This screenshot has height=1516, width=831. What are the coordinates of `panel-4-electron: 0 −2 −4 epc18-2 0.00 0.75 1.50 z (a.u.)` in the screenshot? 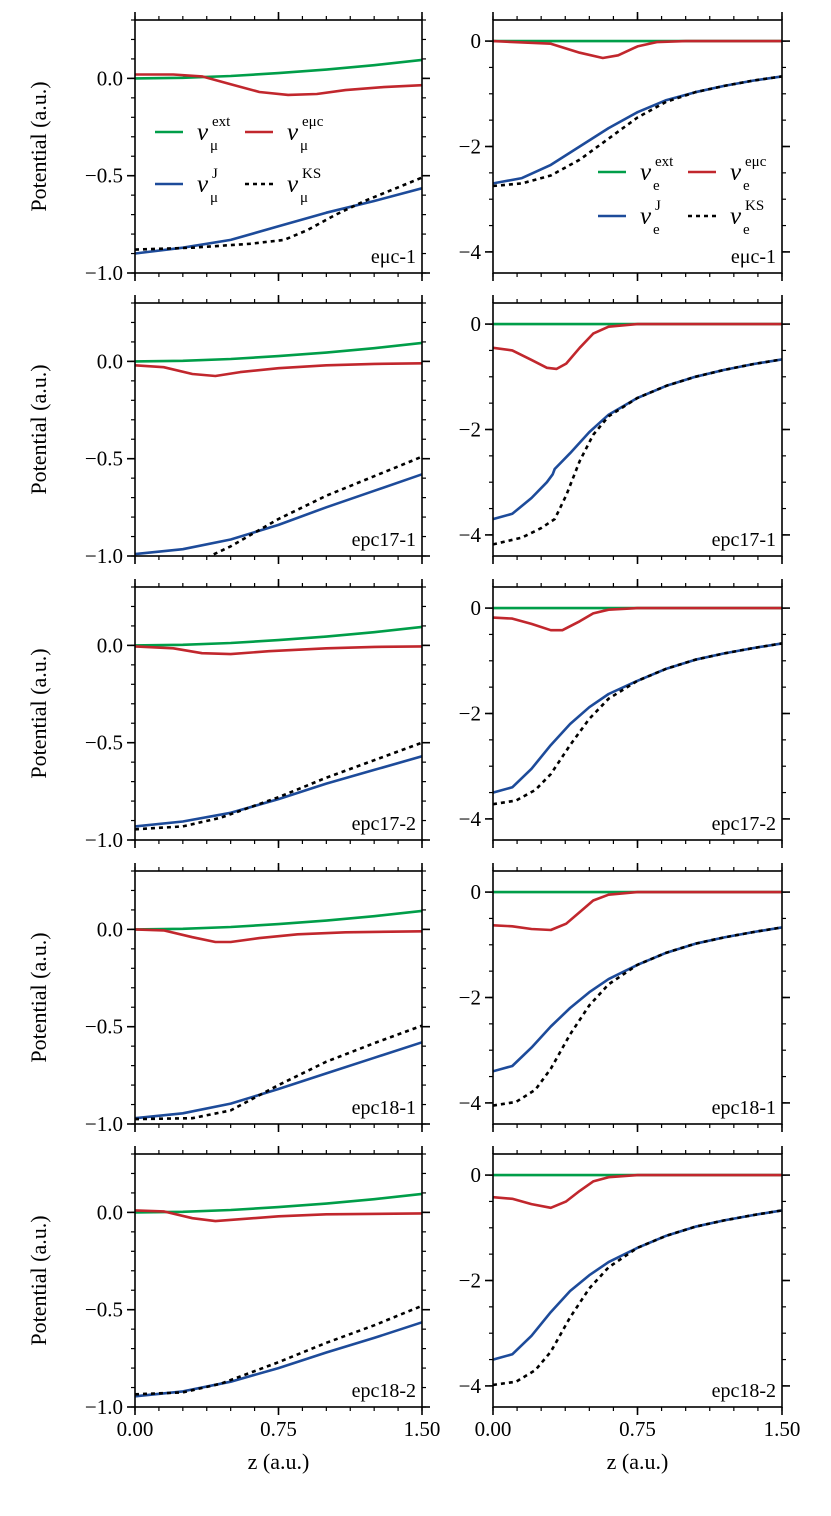 It's located at (630, 1310).